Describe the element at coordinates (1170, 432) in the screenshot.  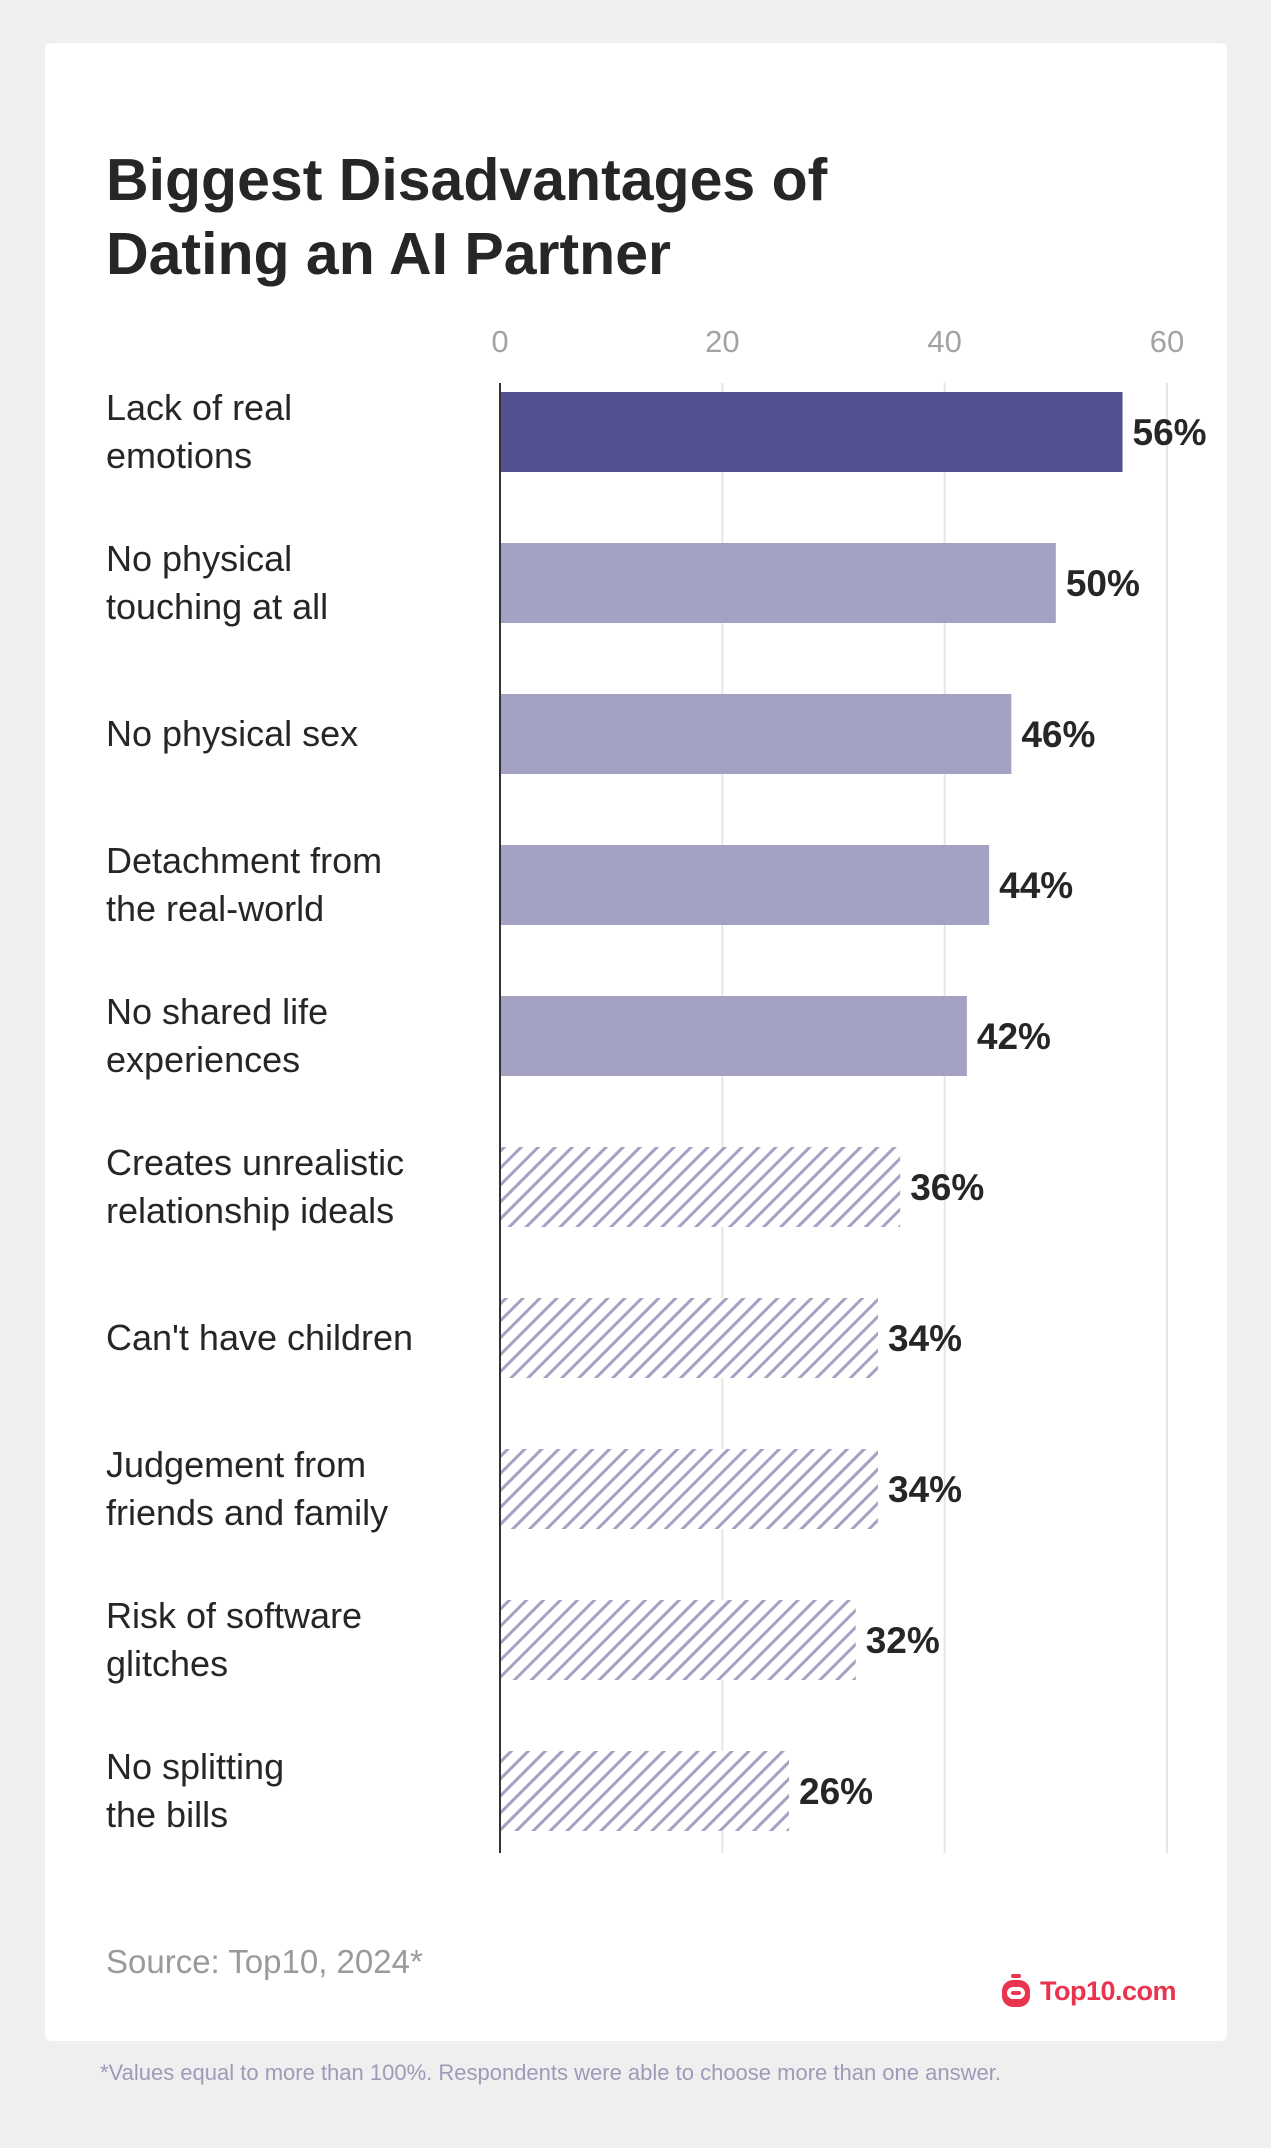
I see `value-label: 56%` at that location.